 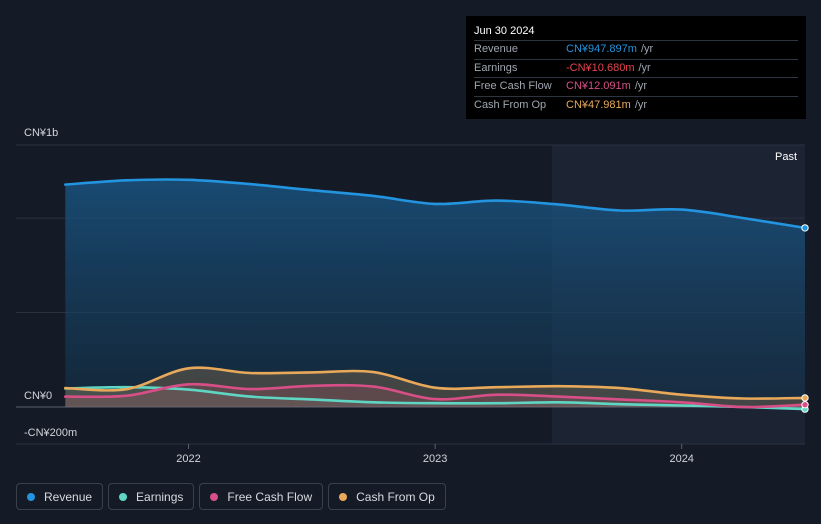 What do you see at coordinates (68, 496) in the screenshot?
I see `legend-label: Revenue` at bounding box center [68, 496].